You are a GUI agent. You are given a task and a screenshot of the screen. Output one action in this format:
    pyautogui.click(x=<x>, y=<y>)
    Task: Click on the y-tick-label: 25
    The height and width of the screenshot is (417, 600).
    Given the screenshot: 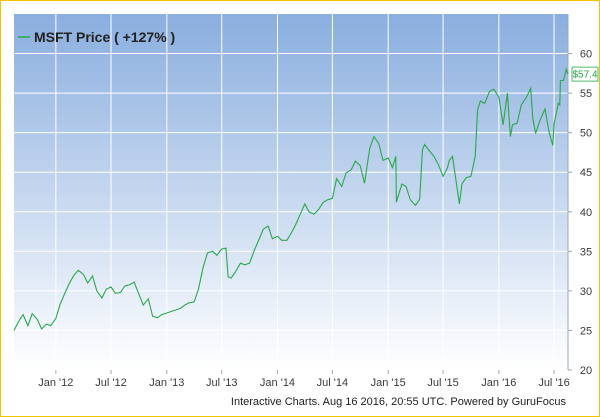 What is the action you would take?
    pyautogui.click(x=586, y=331)
    